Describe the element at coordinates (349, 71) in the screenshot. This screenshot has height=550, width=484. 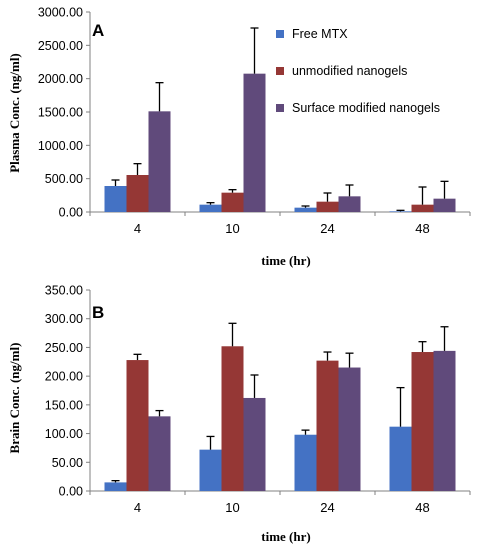
I see `legend-label: unmodified nanogels` at that location.